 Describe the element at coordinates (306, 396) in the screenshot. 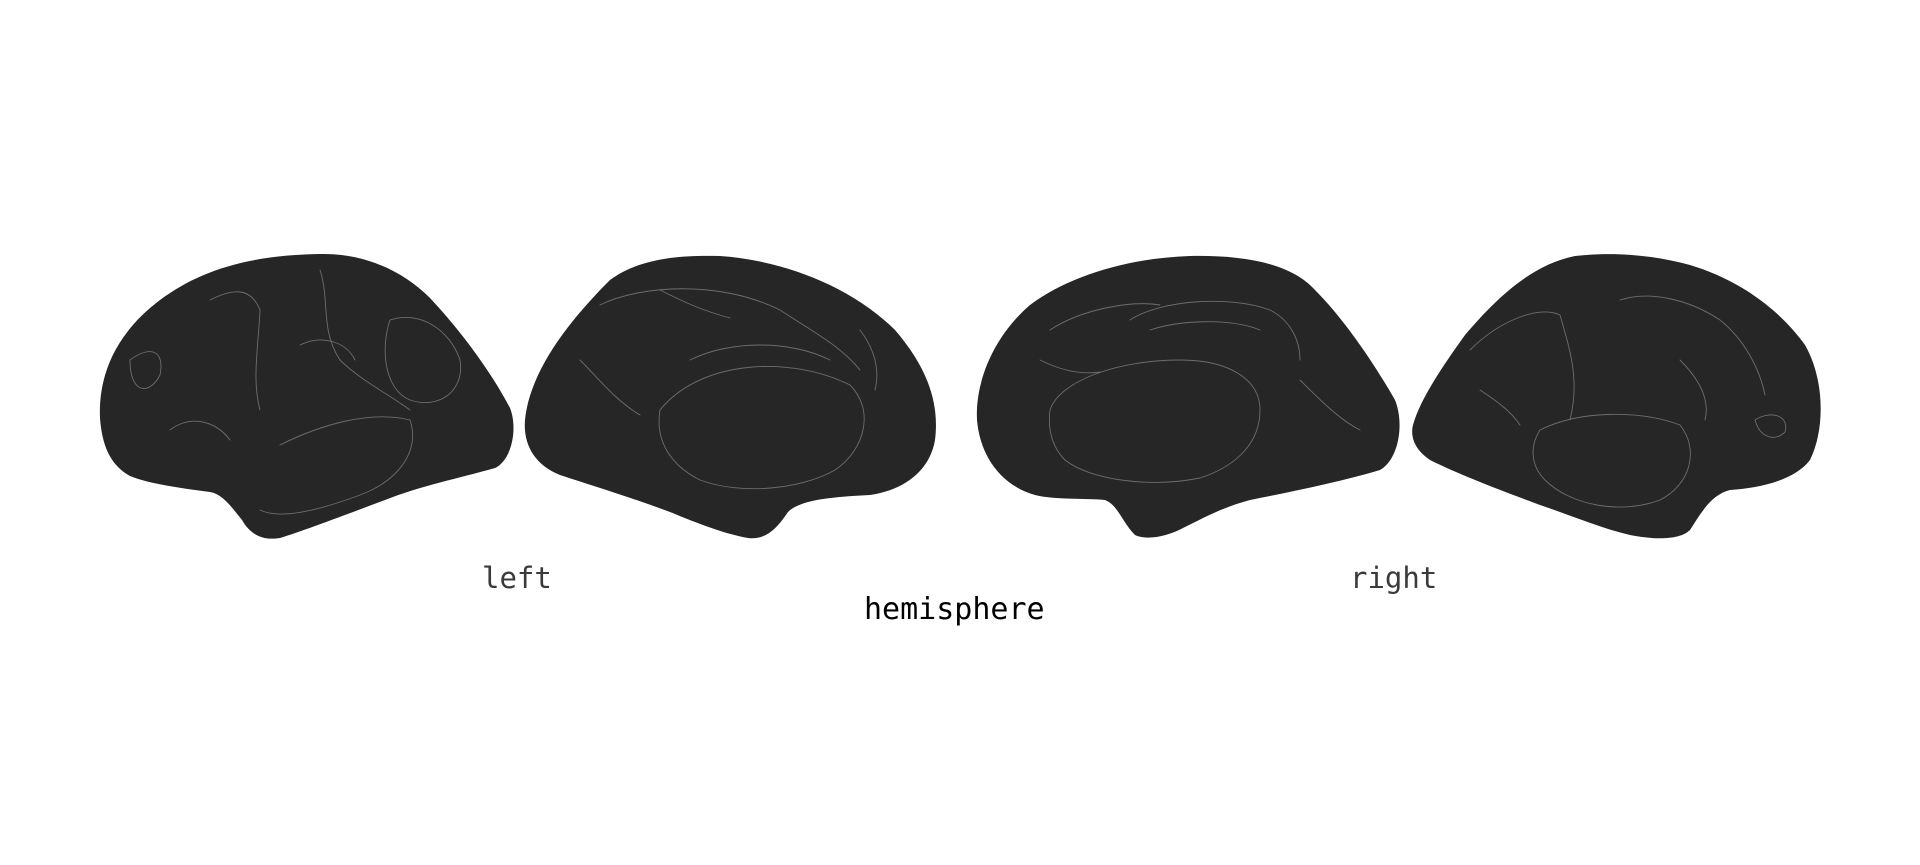

I see `brain-lateral-left-icon` at that location.